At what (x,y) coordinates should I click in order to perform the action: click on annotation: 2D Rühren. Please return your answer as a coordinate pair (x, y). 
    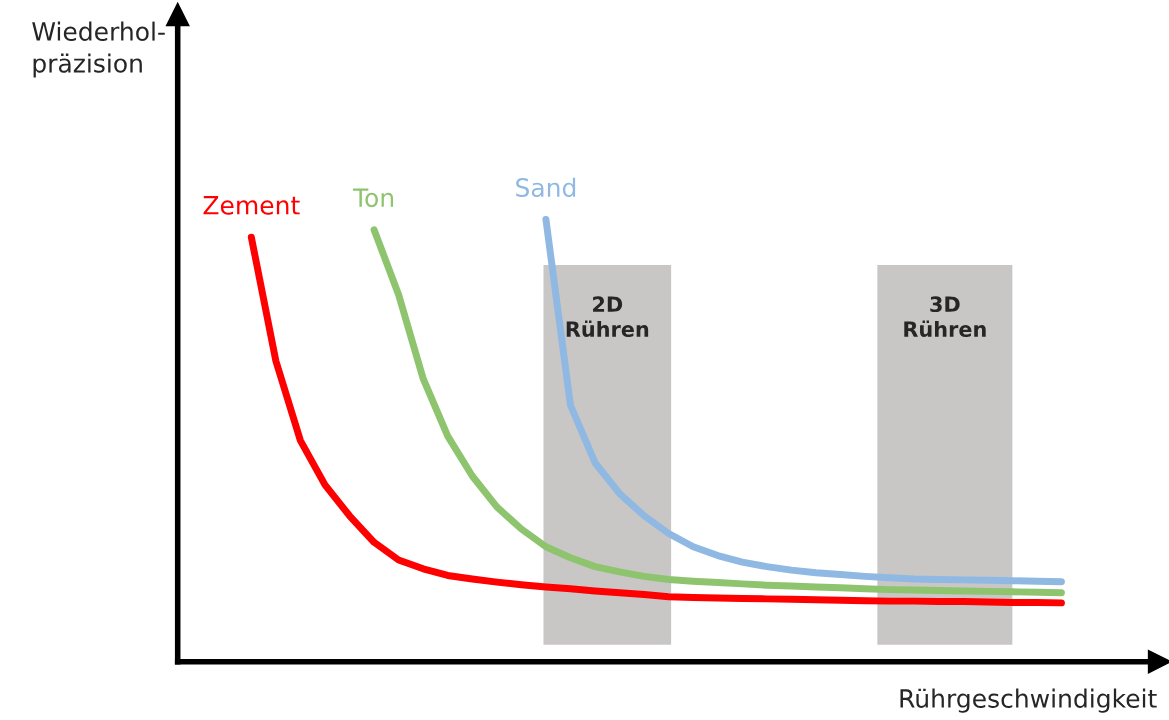
    Looking at the image, I should click on (607, 316).